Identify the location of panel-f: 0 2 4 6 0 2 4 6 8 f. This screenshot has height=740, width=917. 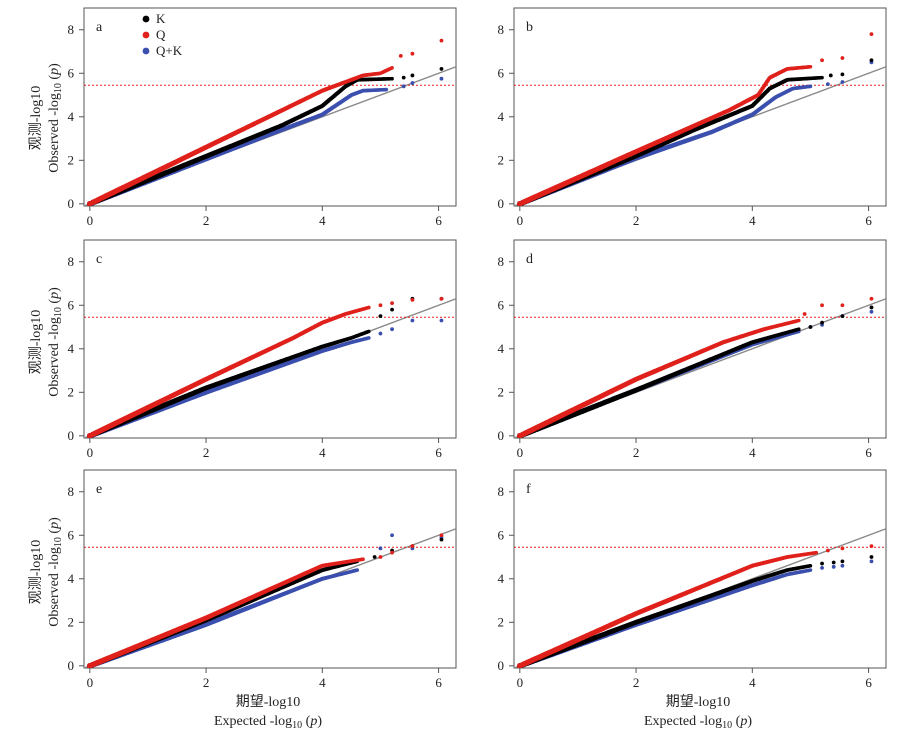
(692, 579).